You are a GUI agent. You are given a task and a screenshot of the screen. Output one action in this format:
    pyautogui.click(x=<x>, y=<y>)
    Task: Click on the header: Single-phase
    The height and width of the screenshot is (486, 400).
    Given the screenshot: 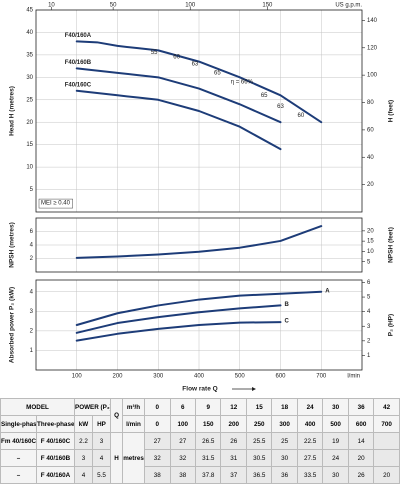 What is the action you would take?
    pyautogui.click(x=18, y=424)
    